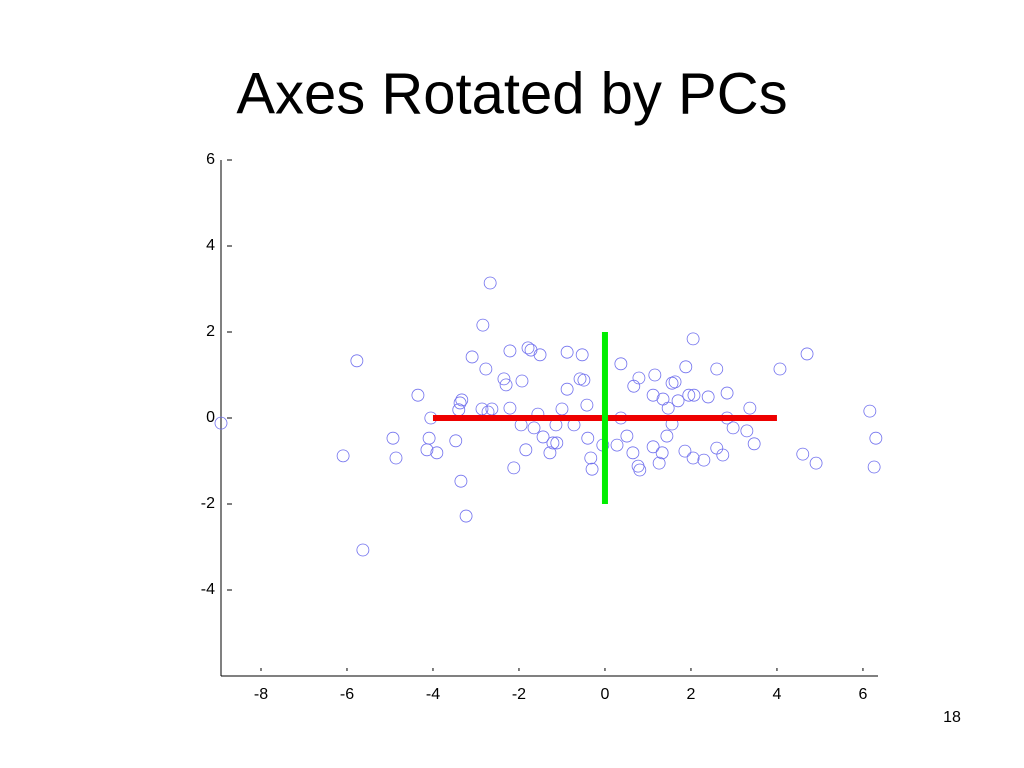 The image size is (1024, 768). I want to click on x-tick-label: -2, so click(519, 694).